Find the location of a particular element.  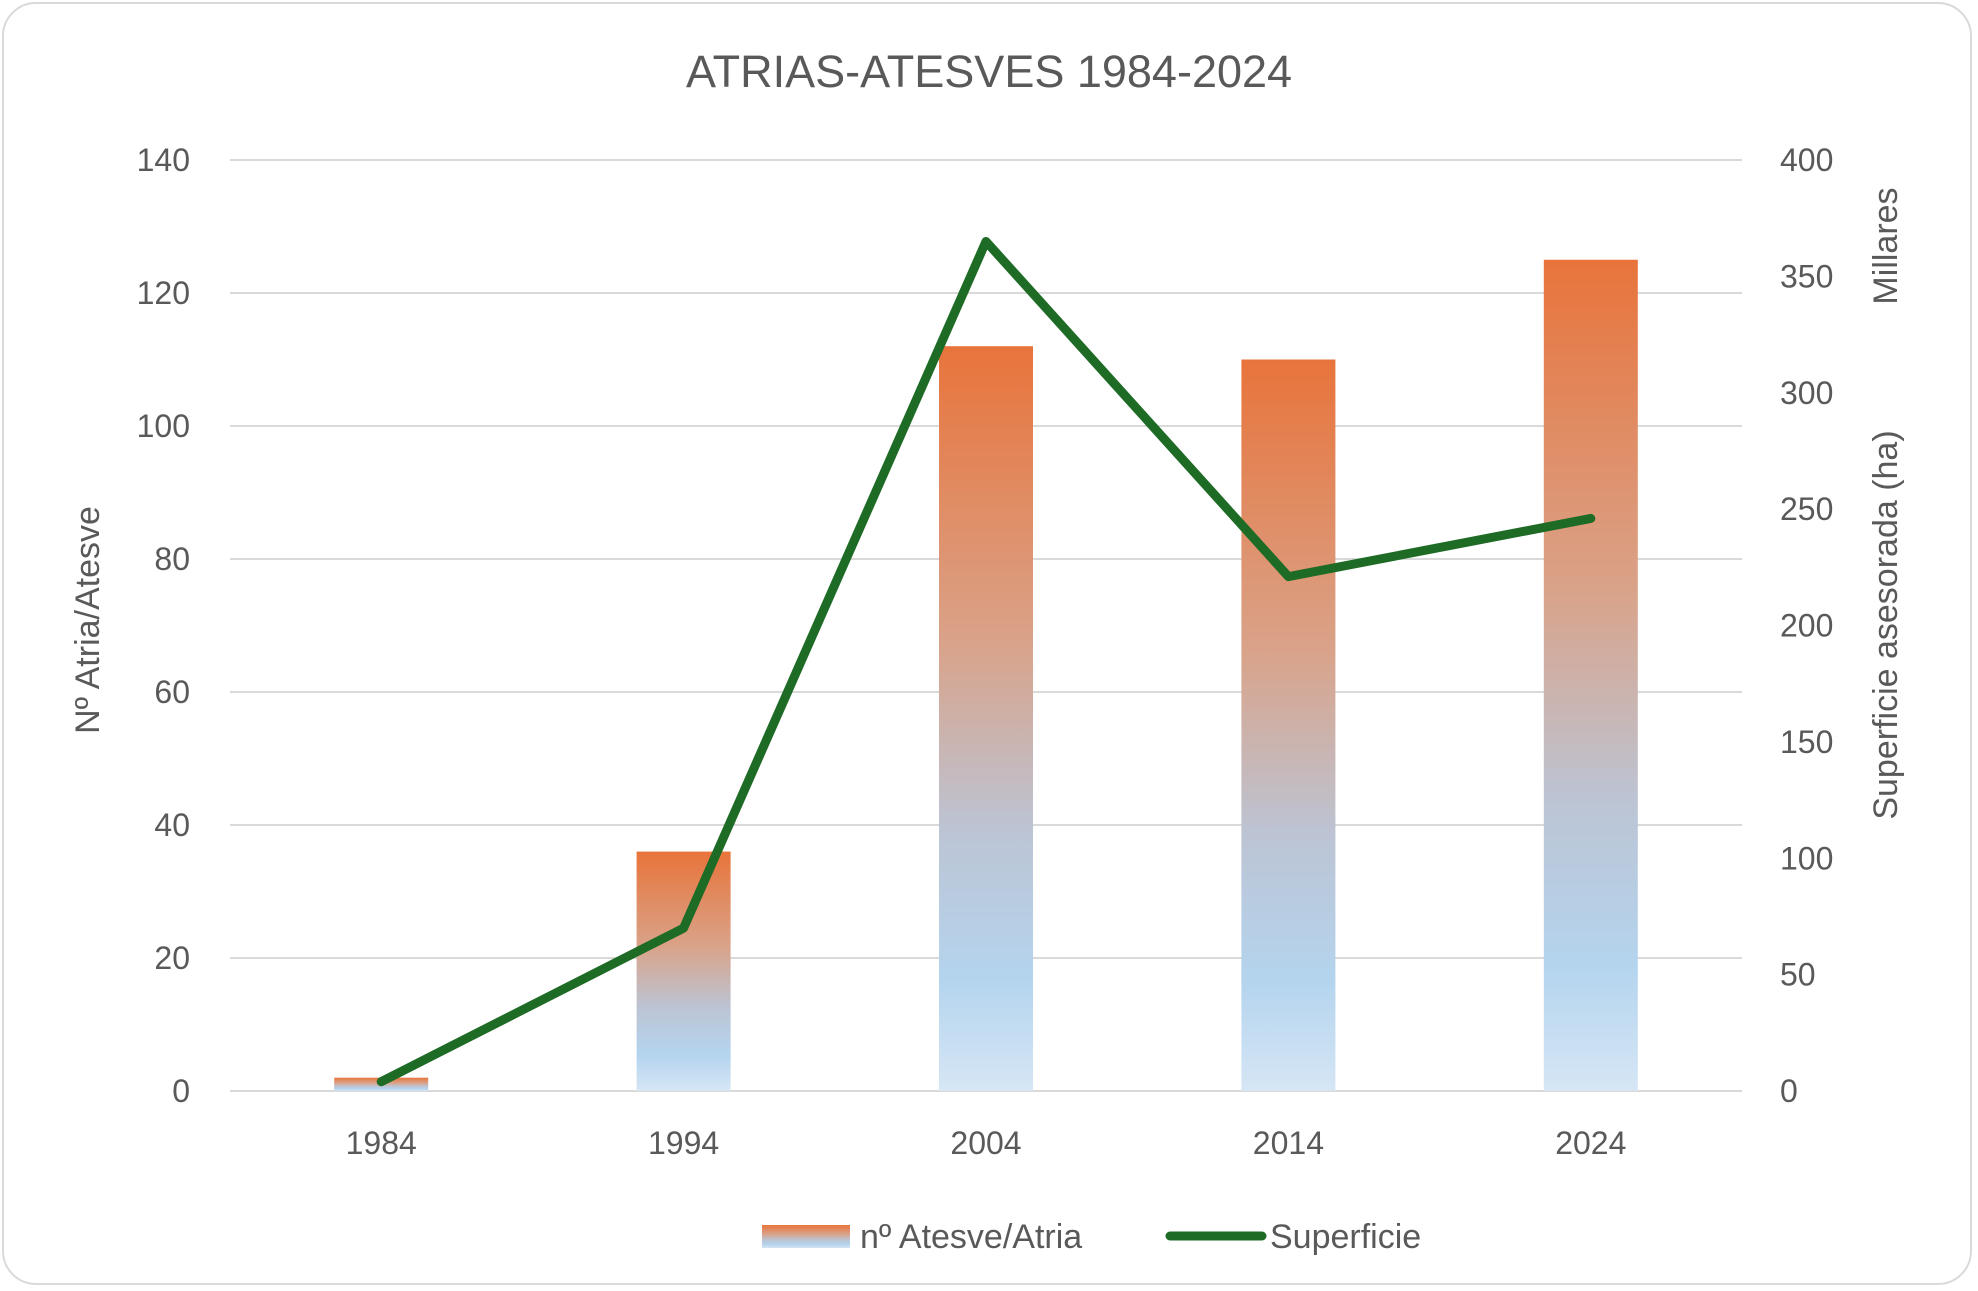

x-tick-label: 2004 is located at coordinates (985, 1143).